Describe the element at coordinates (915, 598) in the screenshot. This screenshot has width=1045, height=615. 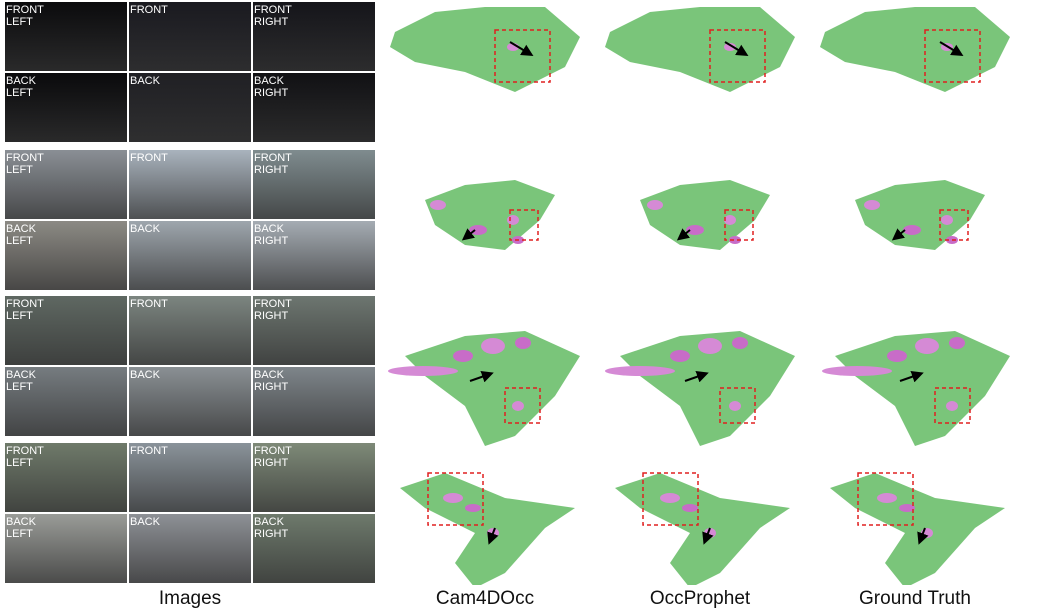
I see `column-label: Ground Truth` at that location.